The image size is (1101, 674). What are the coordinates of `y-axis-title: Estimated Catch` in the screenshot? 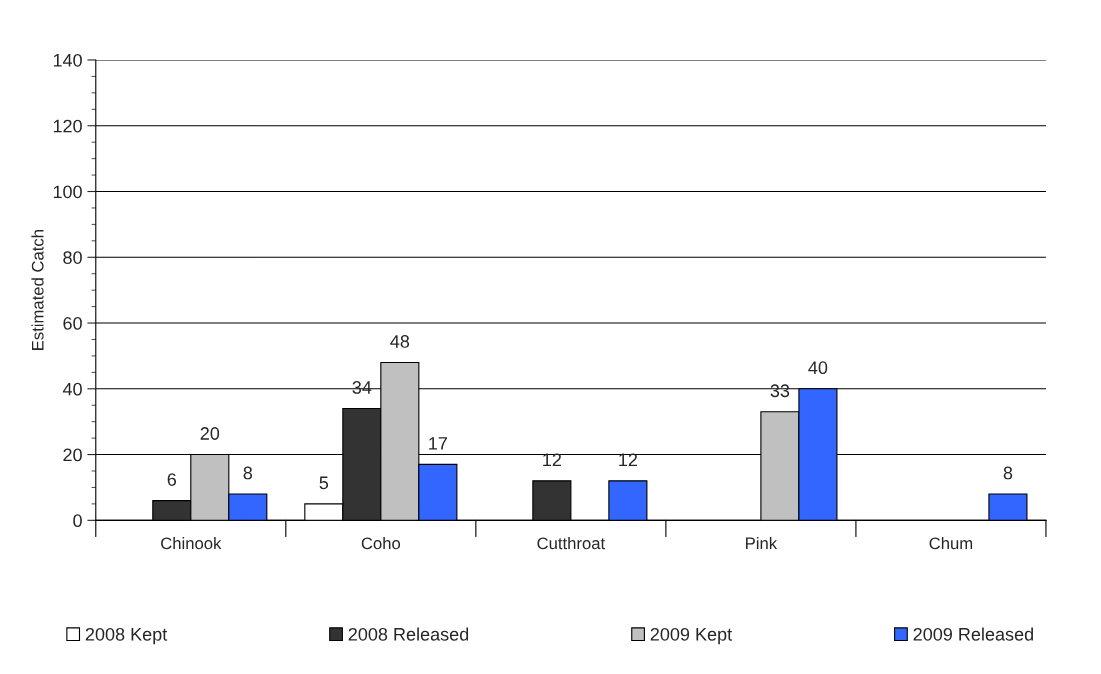 It's located at (37, 290).